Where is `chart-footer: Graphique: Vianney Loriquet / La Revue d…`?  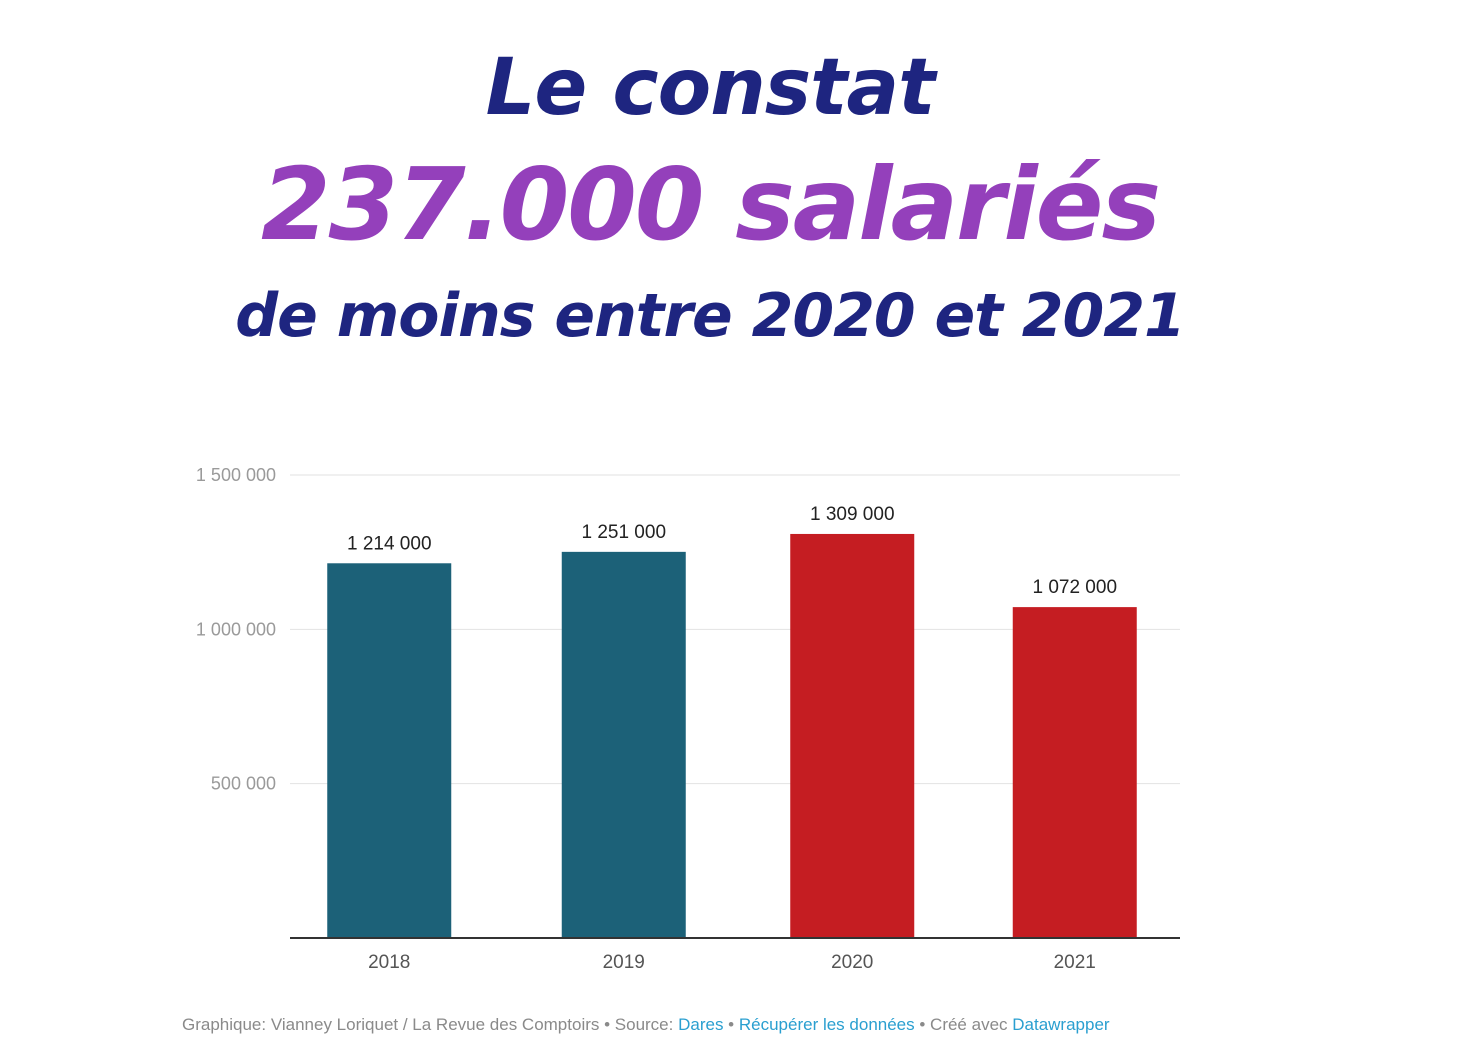
chart-footer: Graphique: Vianney Loriquet / La Revue d… is located at coordinates (646, 1025).